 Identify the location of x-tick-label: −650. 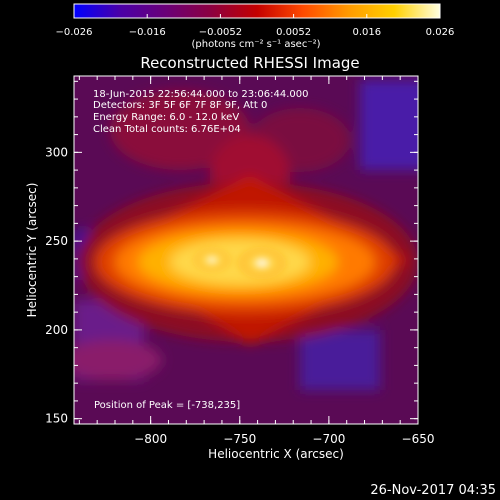
(418, 439).